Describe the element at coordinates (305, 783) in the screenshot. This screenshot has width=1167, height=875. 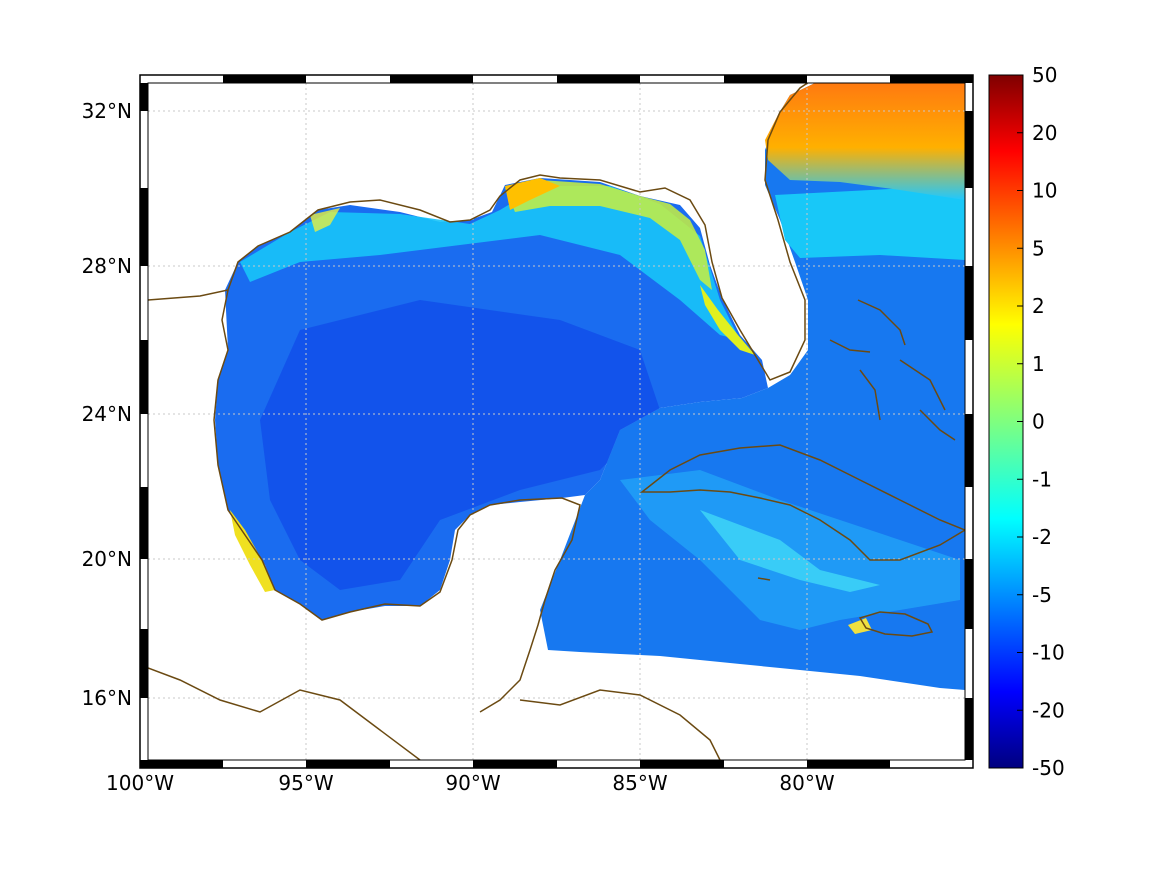
I see `x-tick-label: 95°W` at that location.